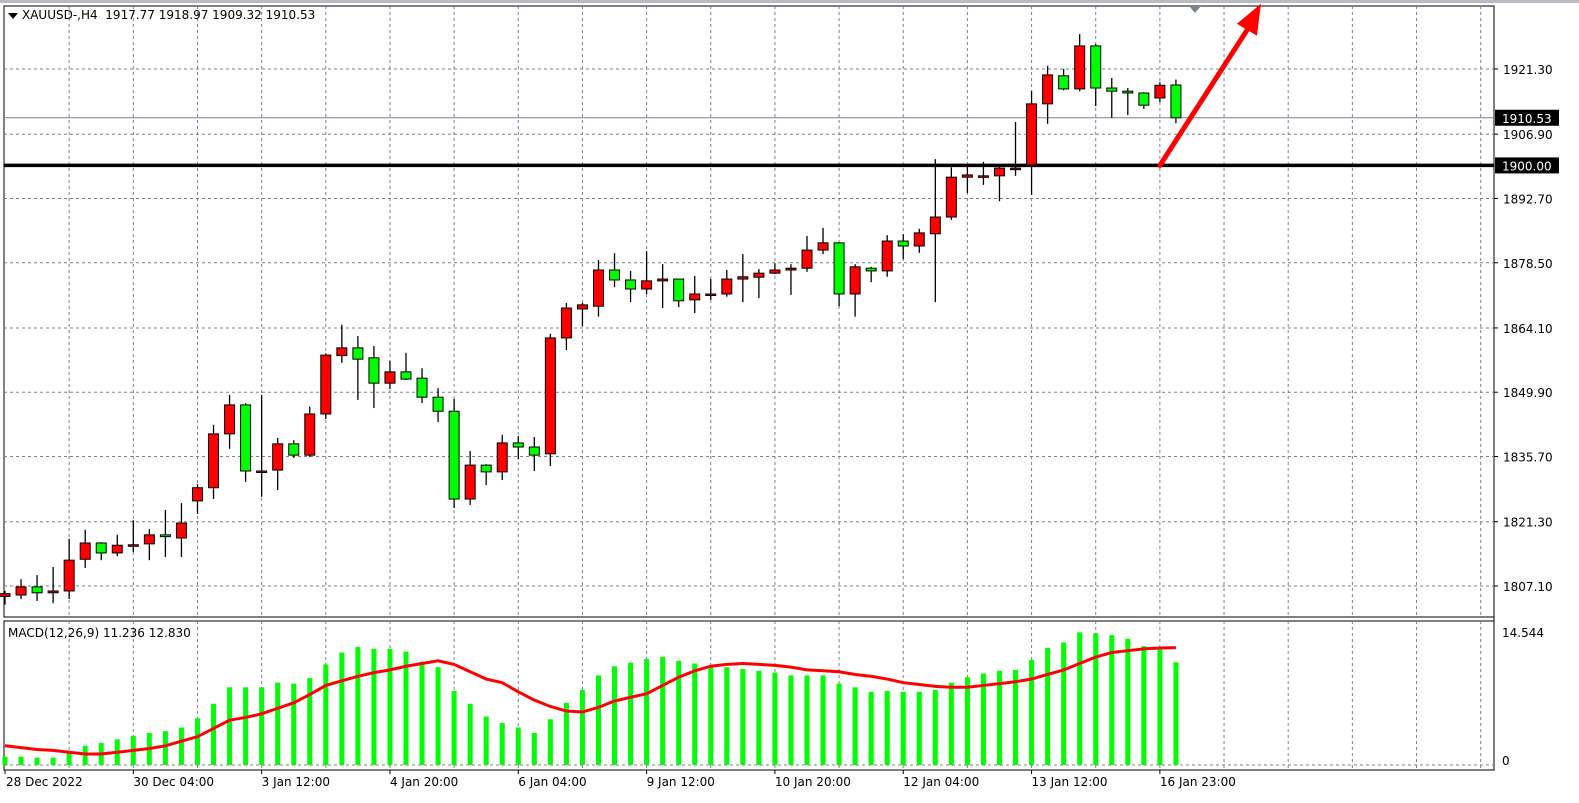 The width and height of the screenshot is (1579, 803). I want to click on ohlc-readout: 1917.77 1918.97 1909.32 1910.53, so click(210, 15).